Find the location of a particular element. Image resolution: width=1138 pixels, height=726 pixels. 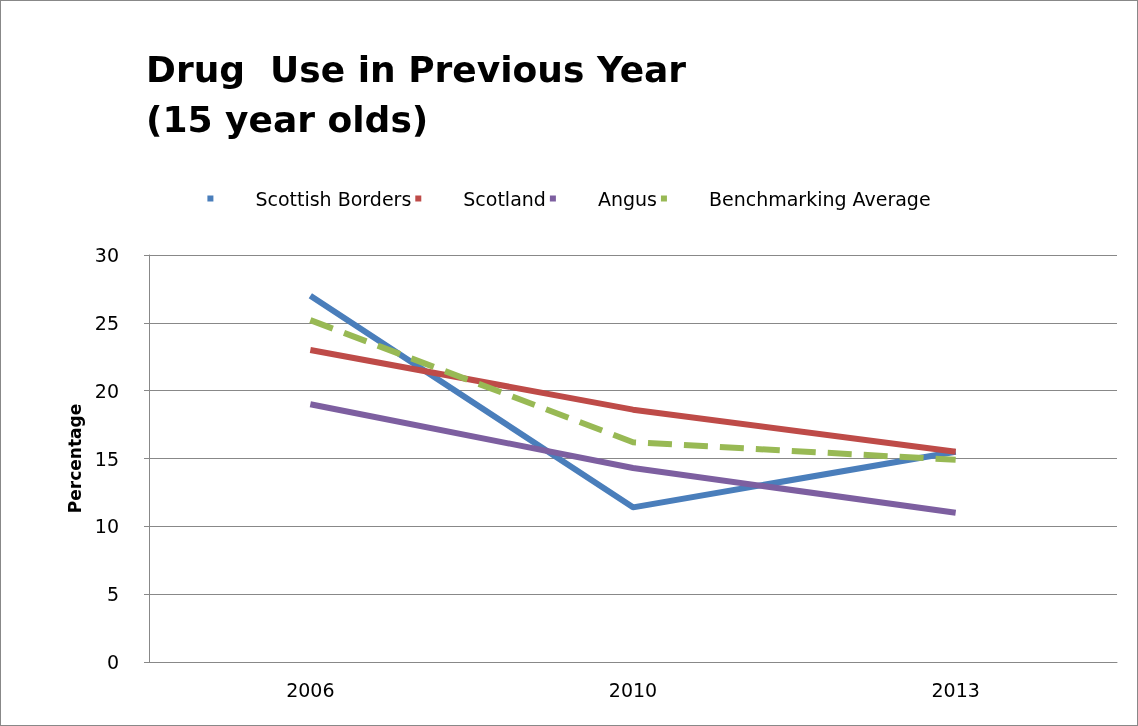

y-tick-label: 15 is located at coordinates (106, 458).